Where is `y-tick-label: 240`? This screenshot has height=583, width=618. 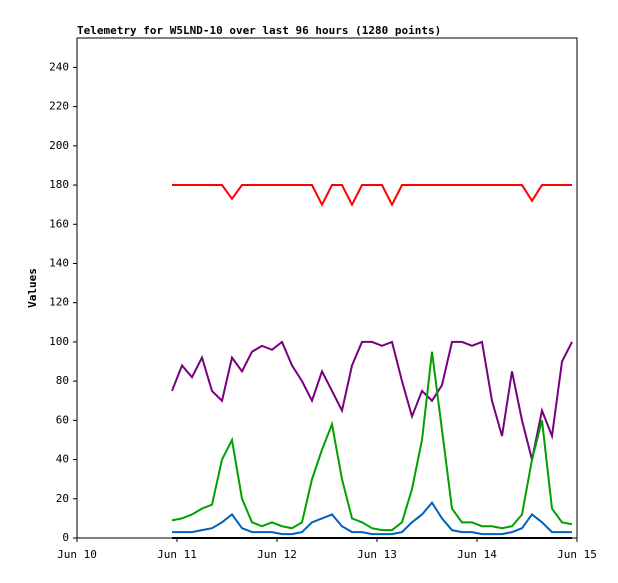
y-tick-label: 240 is located at coordinates (59, 66).